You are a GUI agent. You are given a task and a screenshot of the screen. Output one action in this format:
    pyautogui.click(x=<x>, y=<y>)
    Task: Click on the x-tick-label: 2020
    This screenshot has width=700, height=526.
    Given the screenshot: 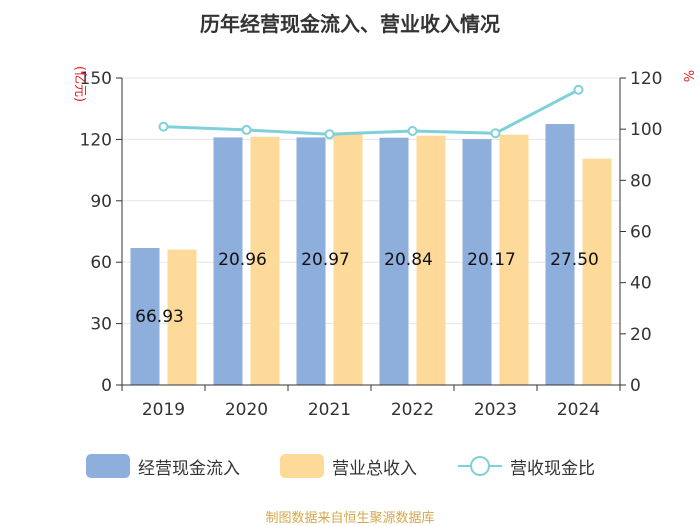 What is the action you would take?
    pyautogui.click(x=246, y=410)
    